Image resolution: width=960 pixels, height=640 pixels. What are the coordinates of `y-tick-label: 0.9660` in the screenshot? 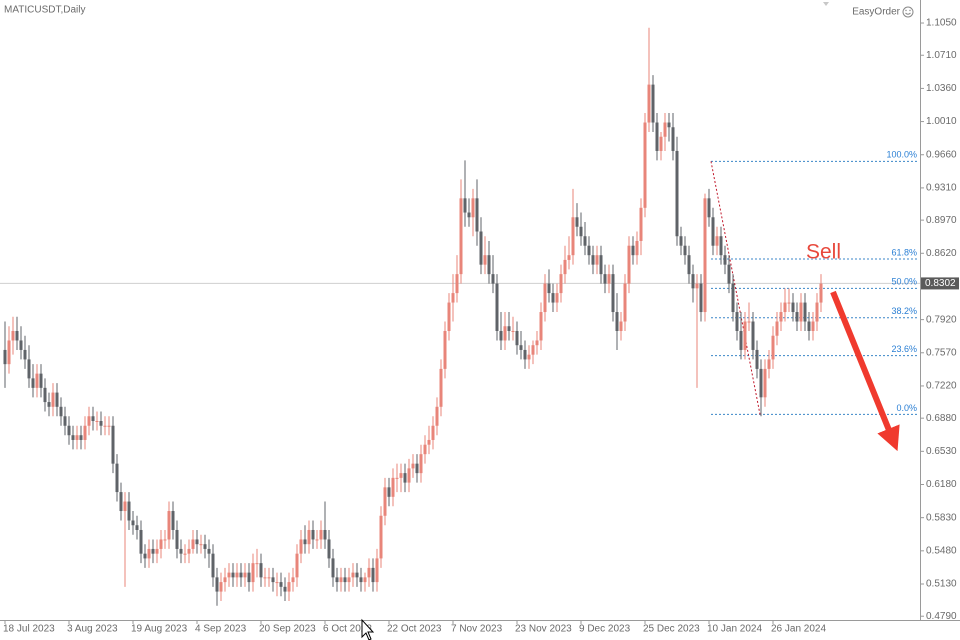 It's located at (941, 154).